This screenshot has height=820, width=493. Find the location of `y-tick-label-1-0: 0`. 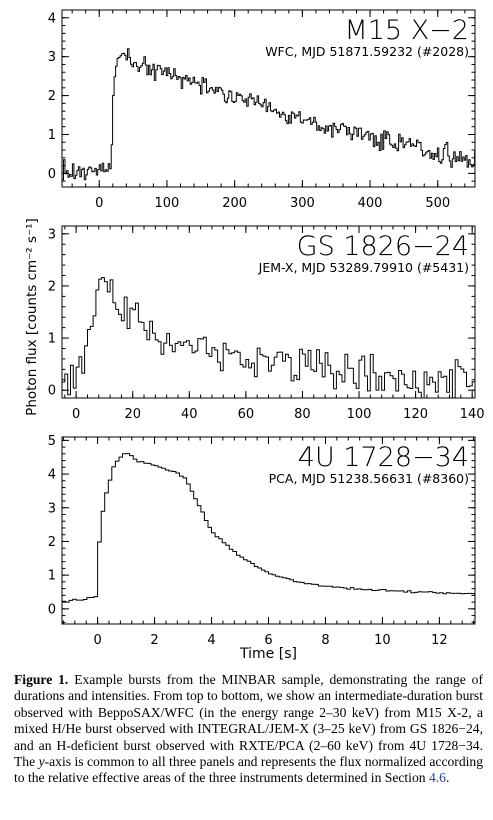

y-tick-label-1-0: 0 is located at coordinates (52, 174).